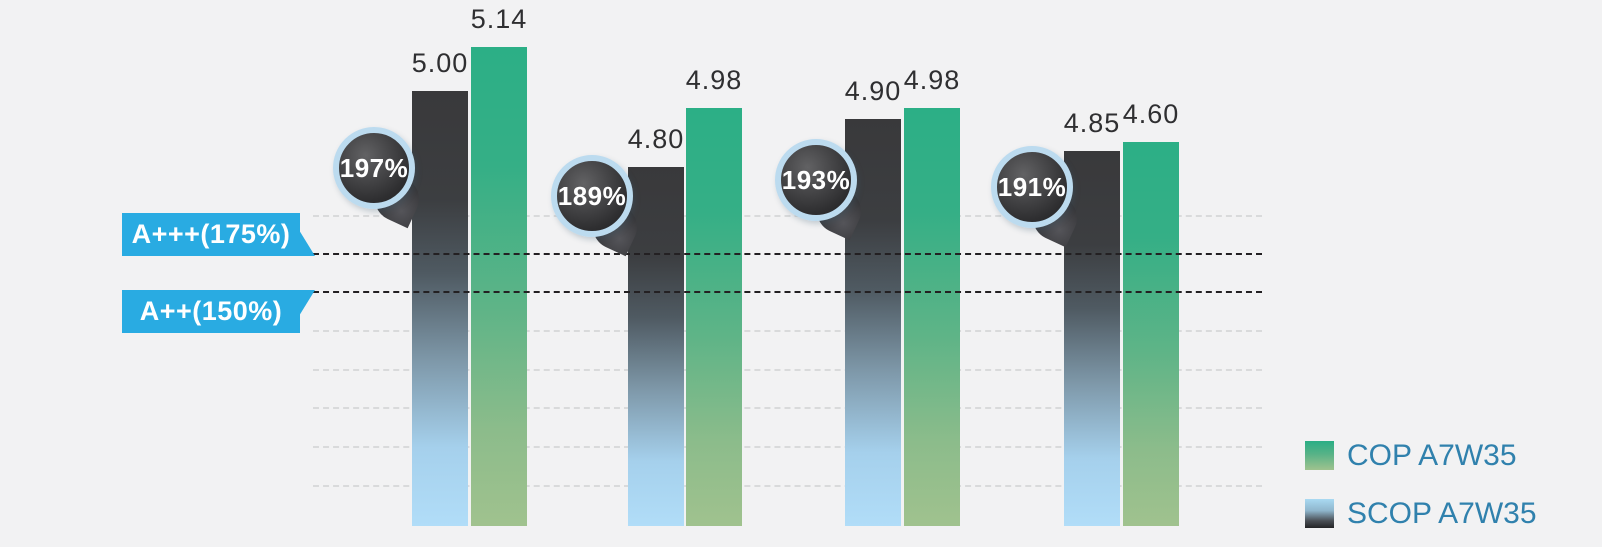 The width and height of the screenshot is (1602, 547). Describe the element at coordinates (1319, 513) in the screenshot. I see `legend-swatch-scop-icon` at that location.